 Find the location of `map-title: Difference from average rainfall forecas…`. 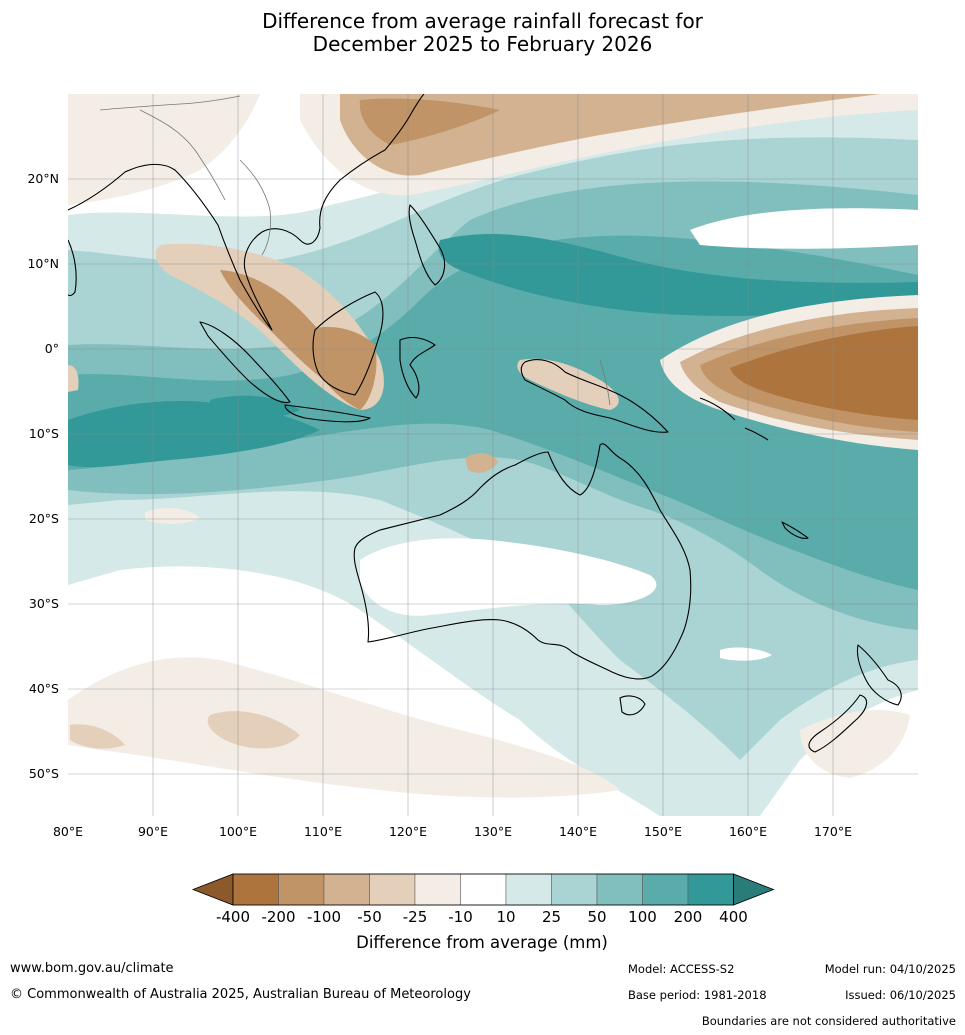

map-title: Difference from average rainfall forecas… is located at coordinates (482, 33).